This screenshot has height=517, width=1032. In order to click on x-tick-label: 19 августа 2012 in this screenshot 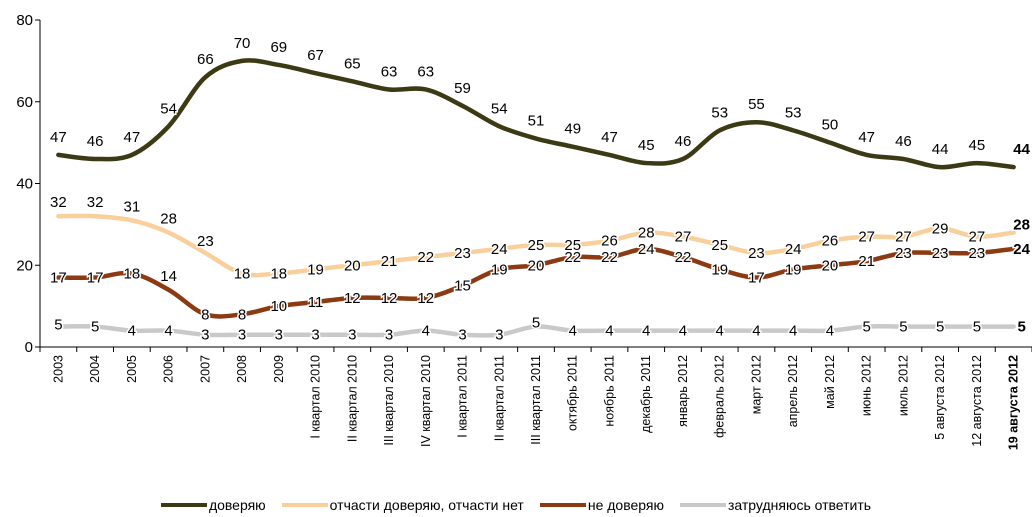, I will do `click(1014, 402)`.